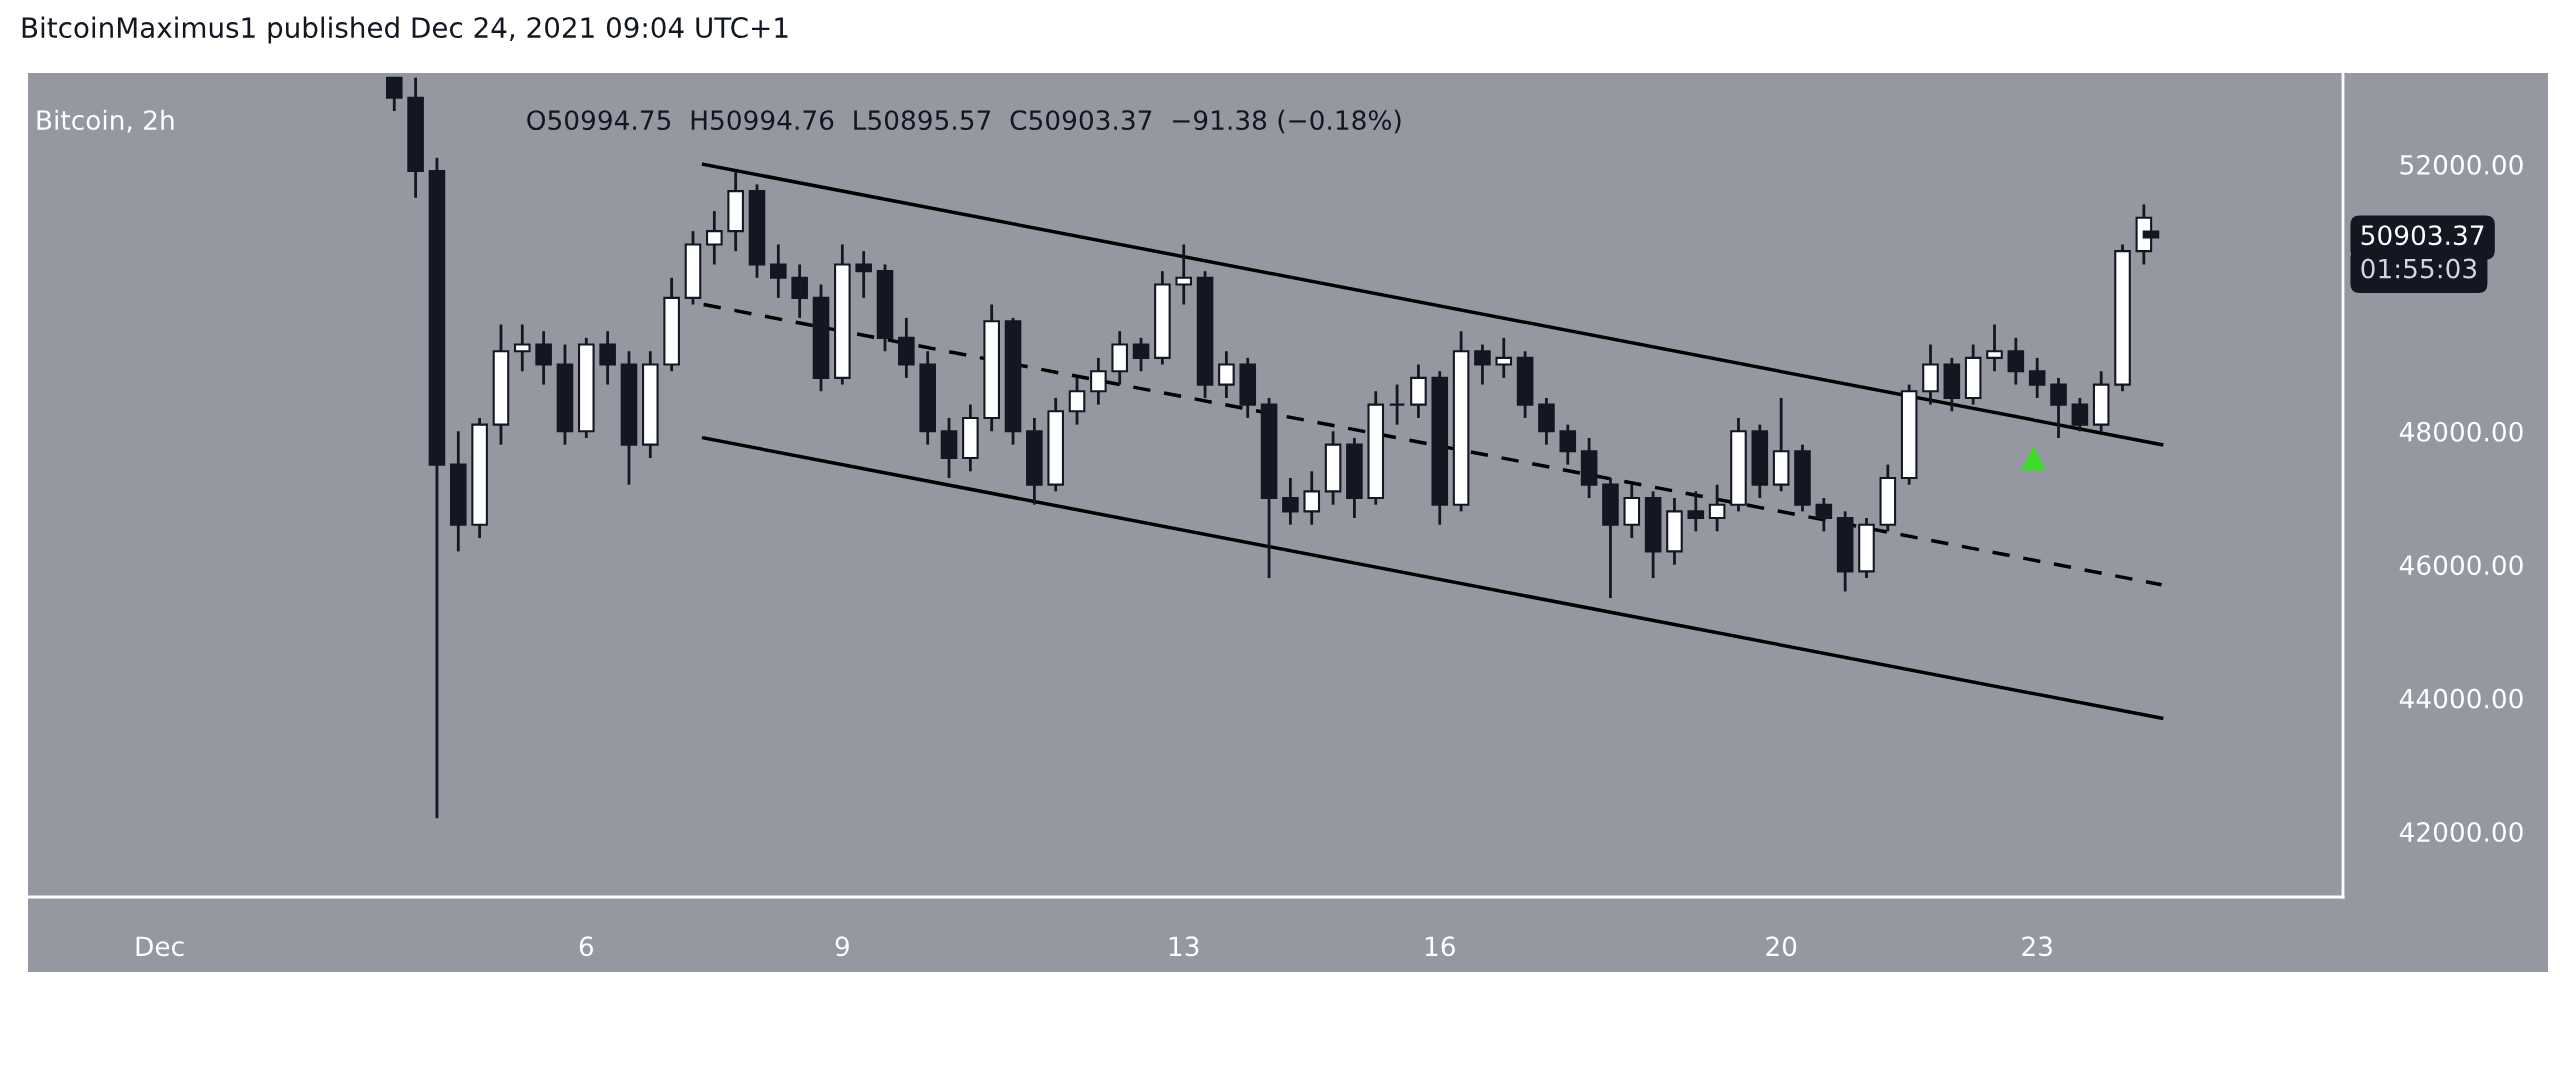  Describe the element at coordinates (2419, 268) in the screenshot. I see `text: 01:55:03` at that location.